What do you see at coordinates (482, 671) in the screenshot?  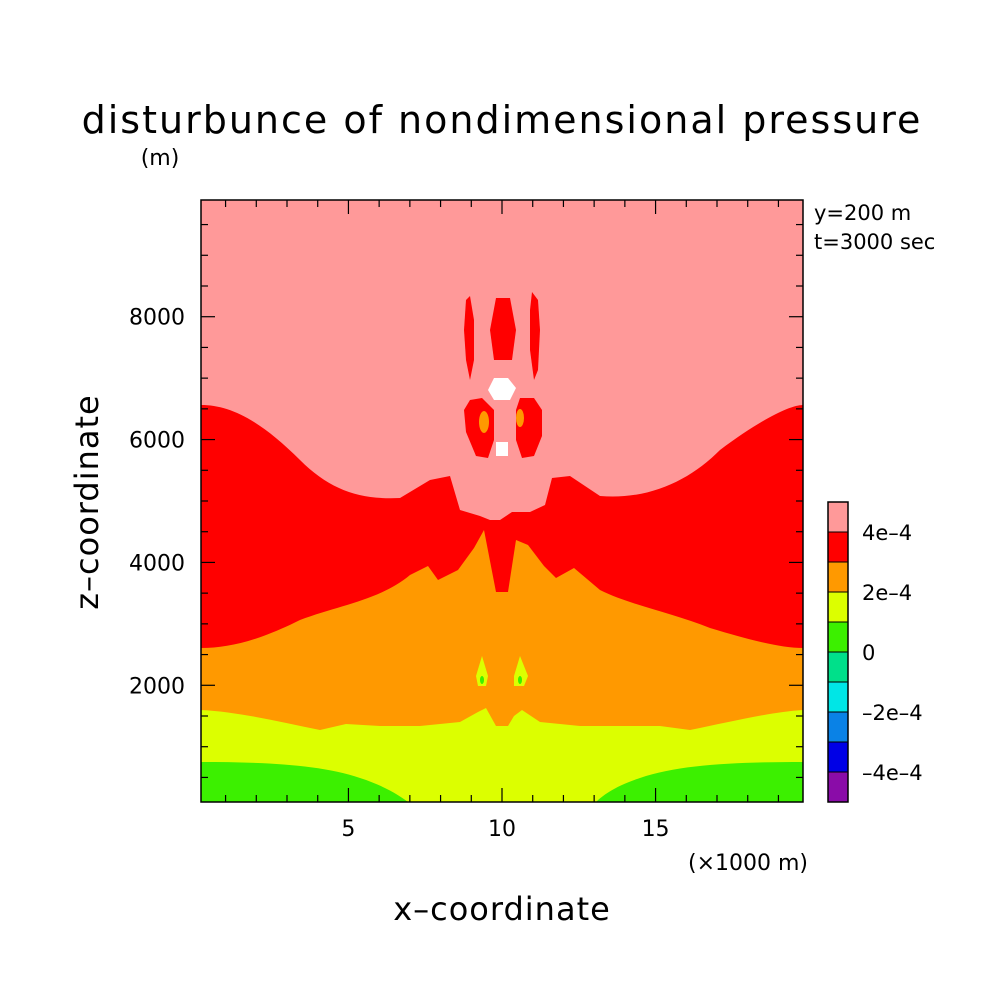 I see `field-yellow-speck-left` at bounding box center [482, 671].